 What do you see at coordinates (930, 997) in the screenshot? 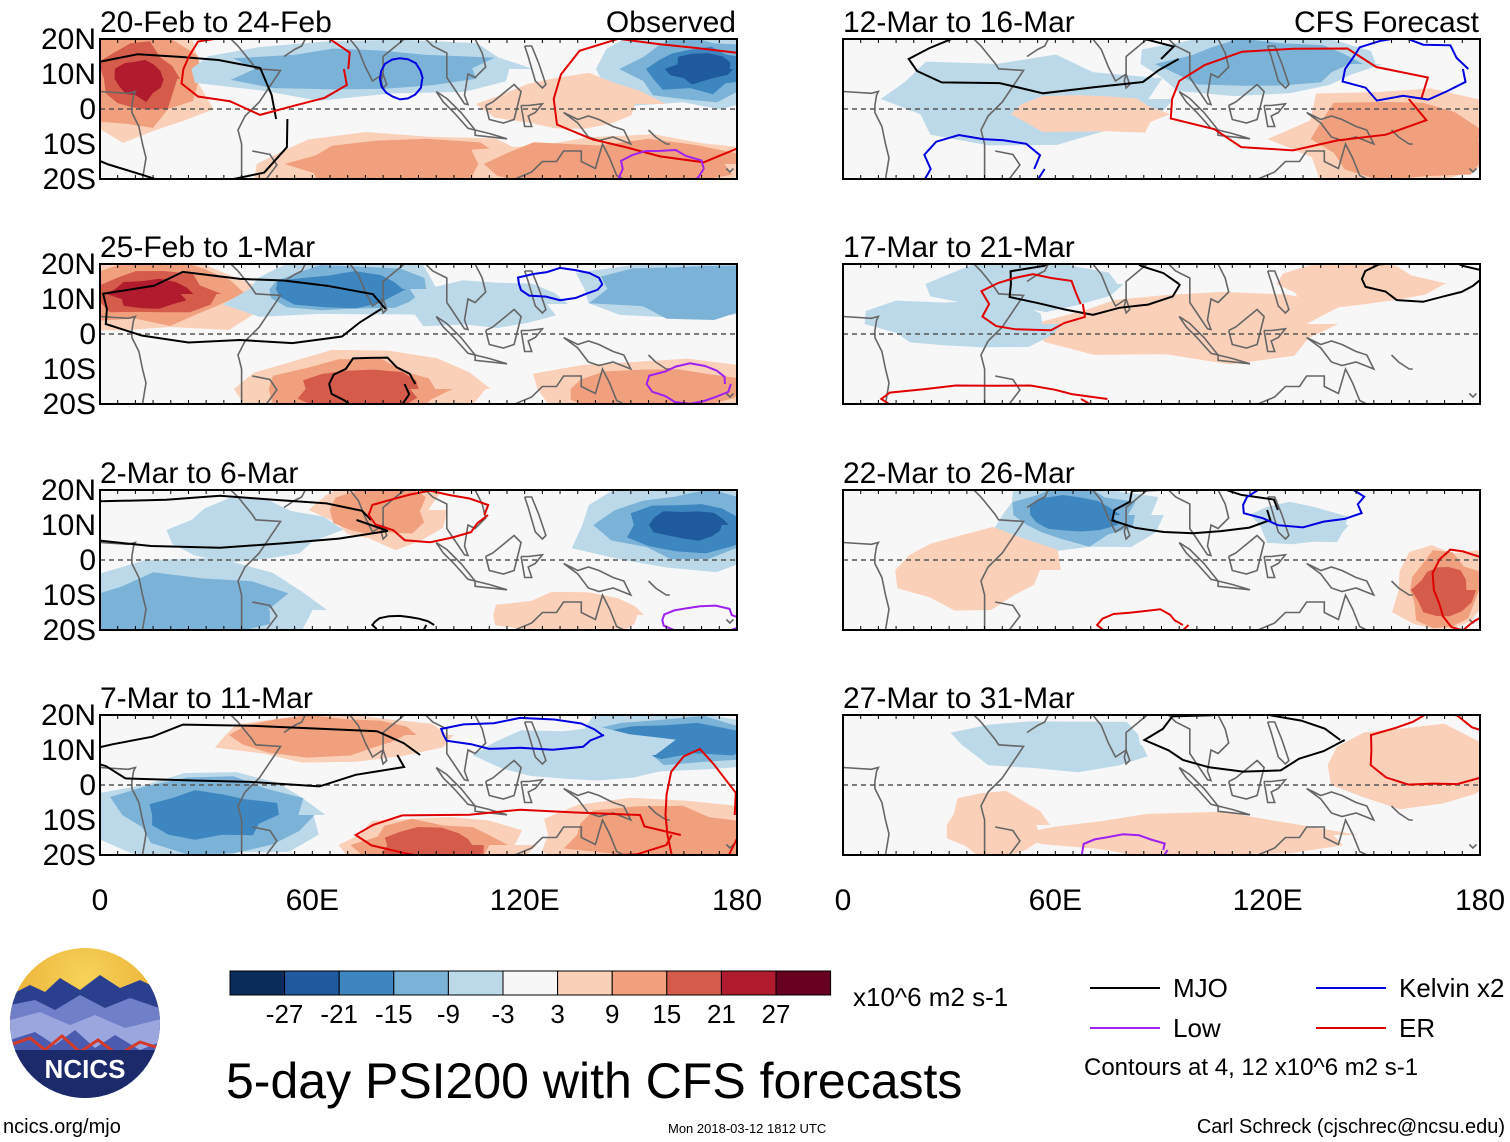
I see `colorbar-units: x10^6 m2 s-1` at bounding box center [930, 997].